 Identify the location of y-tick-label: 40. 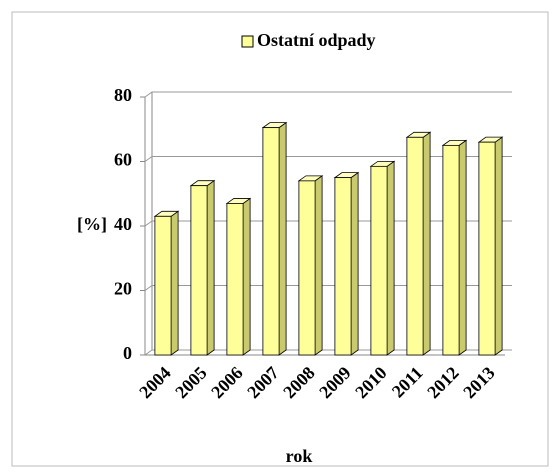
(123, 224).